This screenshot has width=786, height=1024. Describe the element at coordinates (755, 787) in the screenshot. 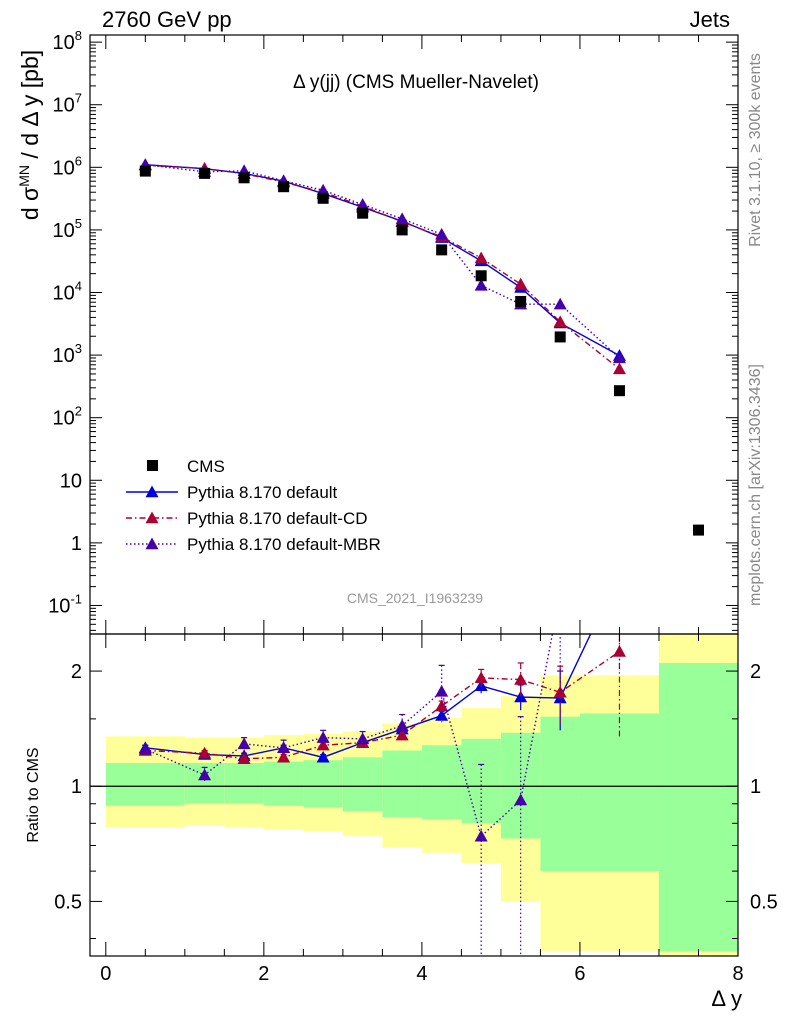

I see `ratio-y-tick-label-right: 1` at that location.